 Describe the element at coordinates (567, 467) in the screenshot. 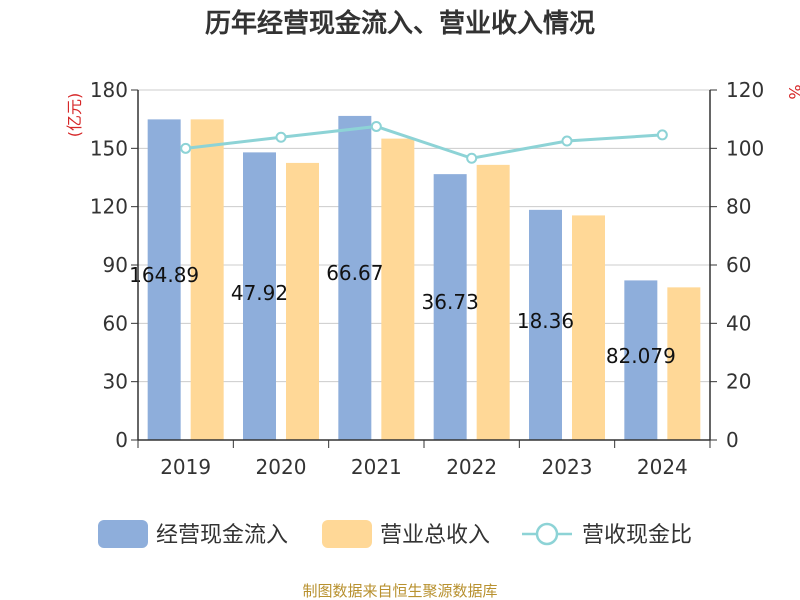

I see `x-tick-label: 2023` at that location.